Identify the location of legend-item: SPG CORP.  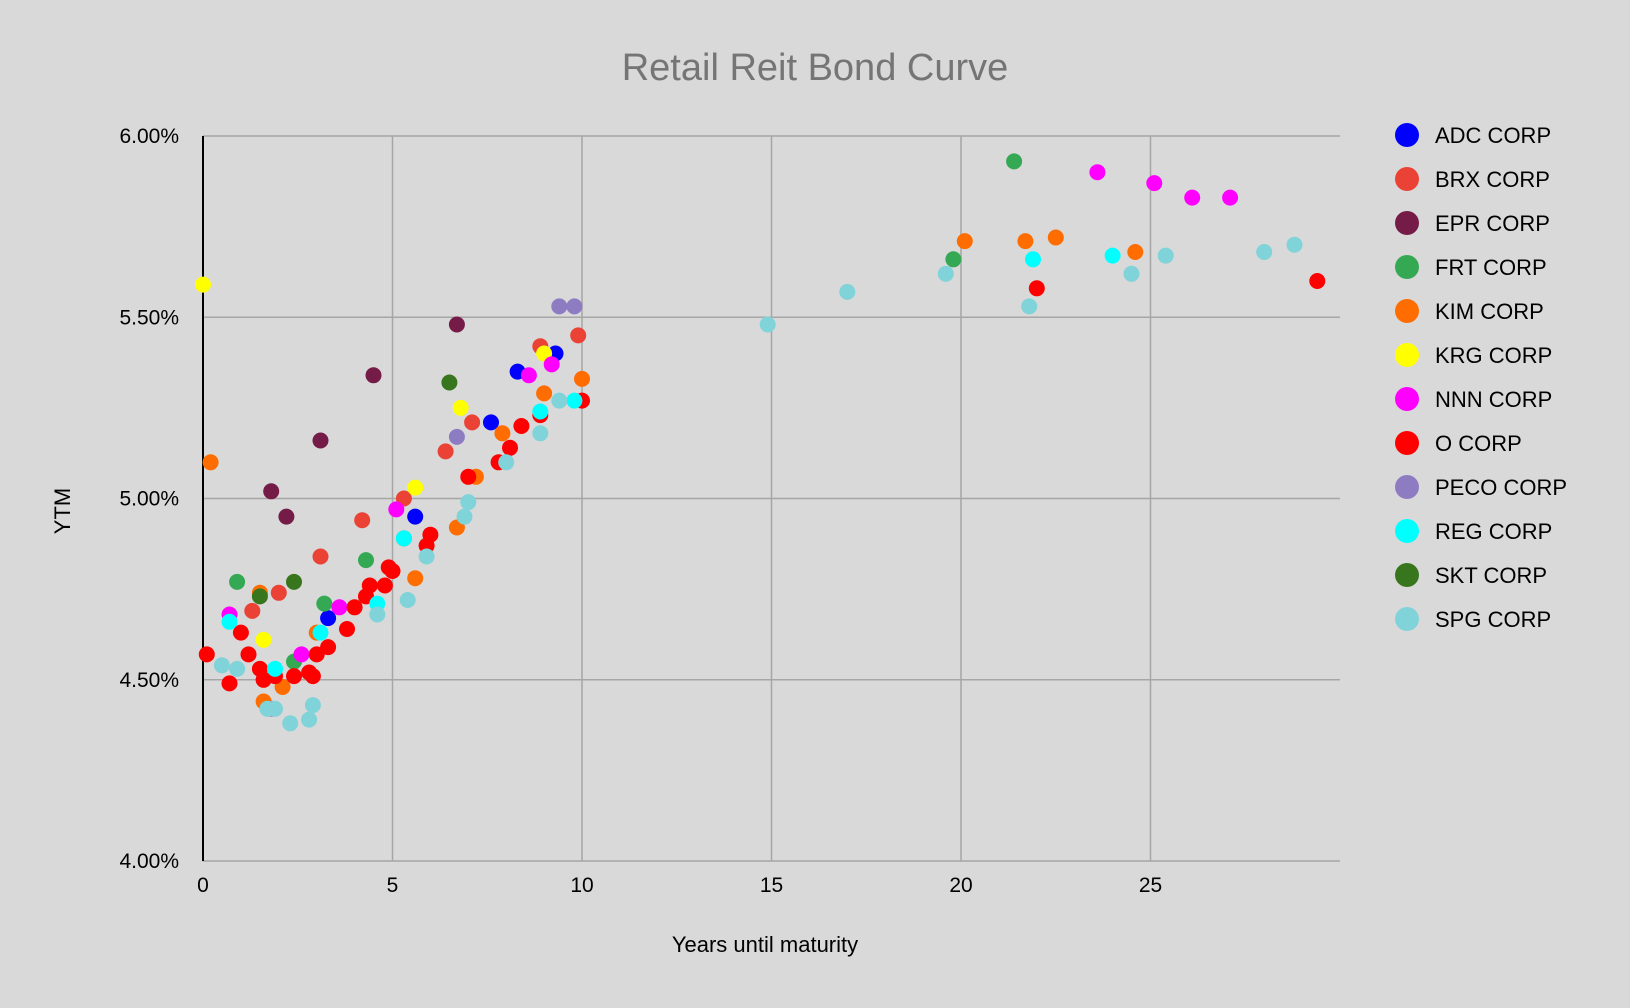
(1473, 619).